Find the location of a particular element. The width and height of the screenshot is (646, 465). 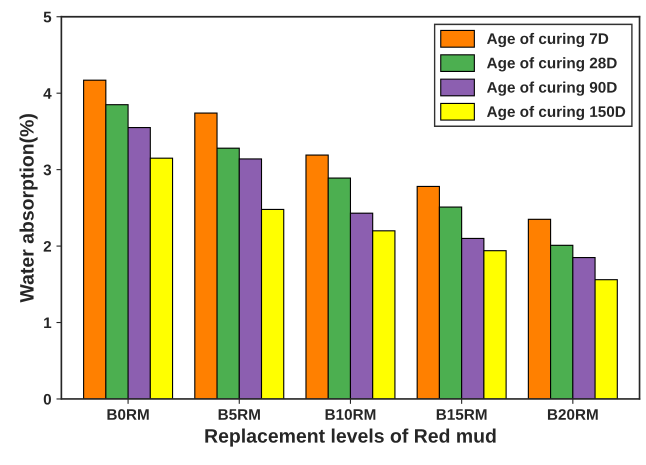

y-axis-title: Water absorption(%) is located at coordinates (28, 208).